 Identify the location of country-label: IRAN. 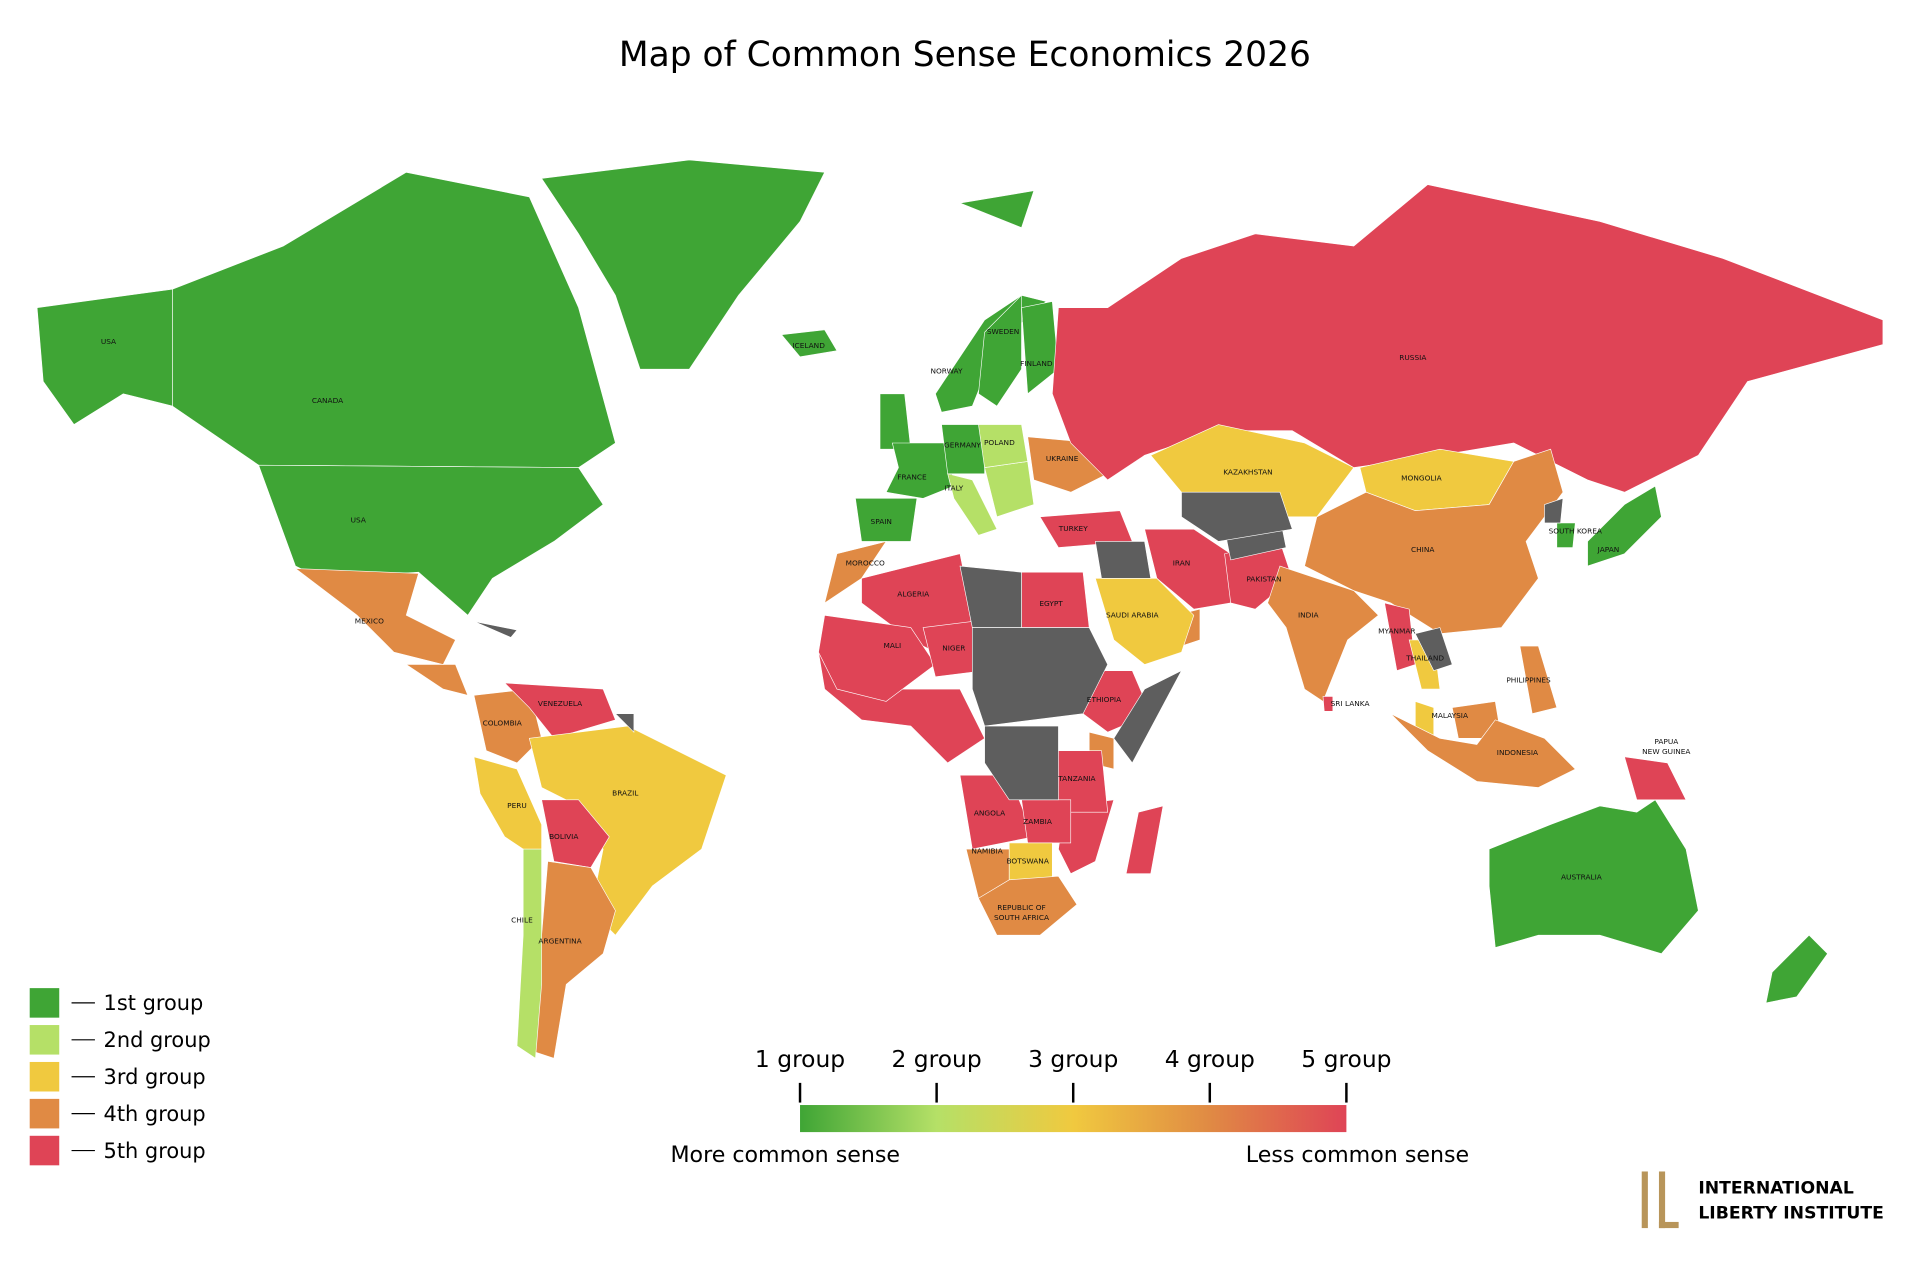
(1182, 563).